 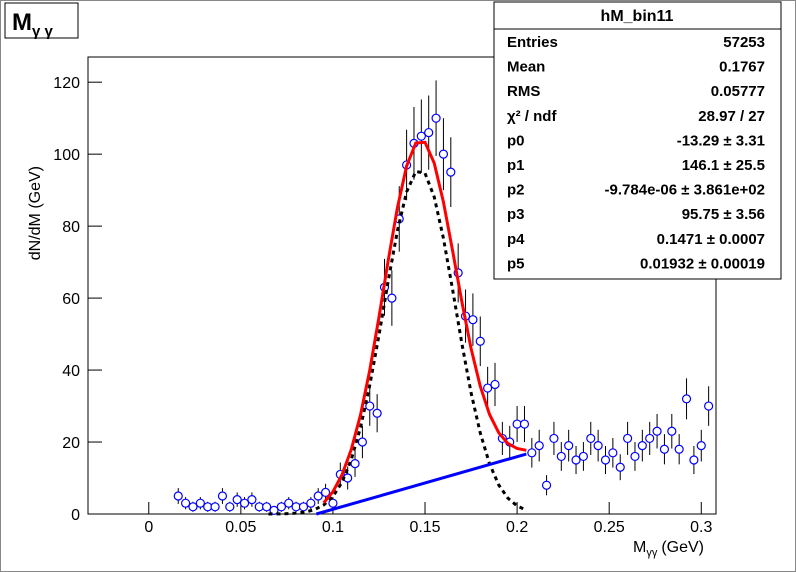 What do you see at coordinates (517, 527) in the screenshot?
I see `x-tick-label: 0.2` at bounding box center [517, 527].